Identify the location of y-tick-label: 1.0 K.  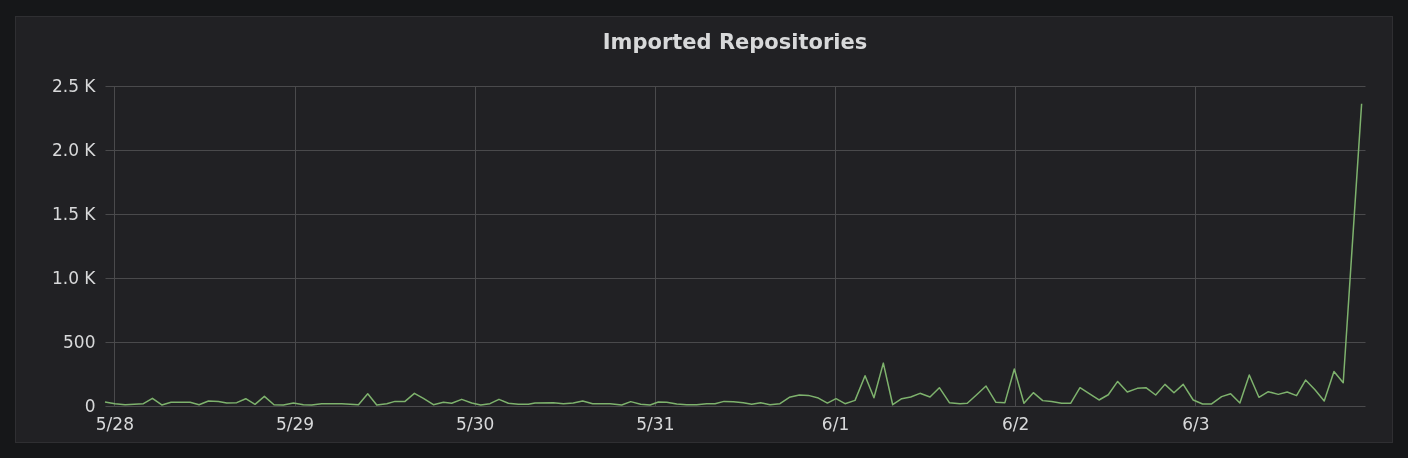
(74, 277).